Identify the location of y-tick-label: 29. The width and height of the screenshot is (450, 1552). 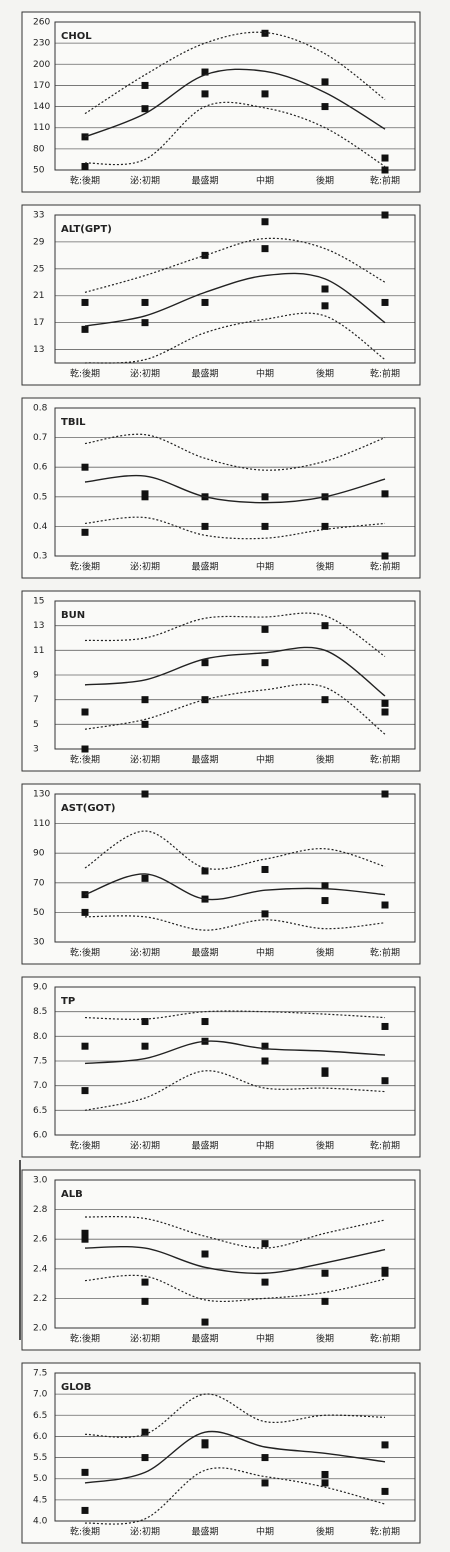
(39, 242).